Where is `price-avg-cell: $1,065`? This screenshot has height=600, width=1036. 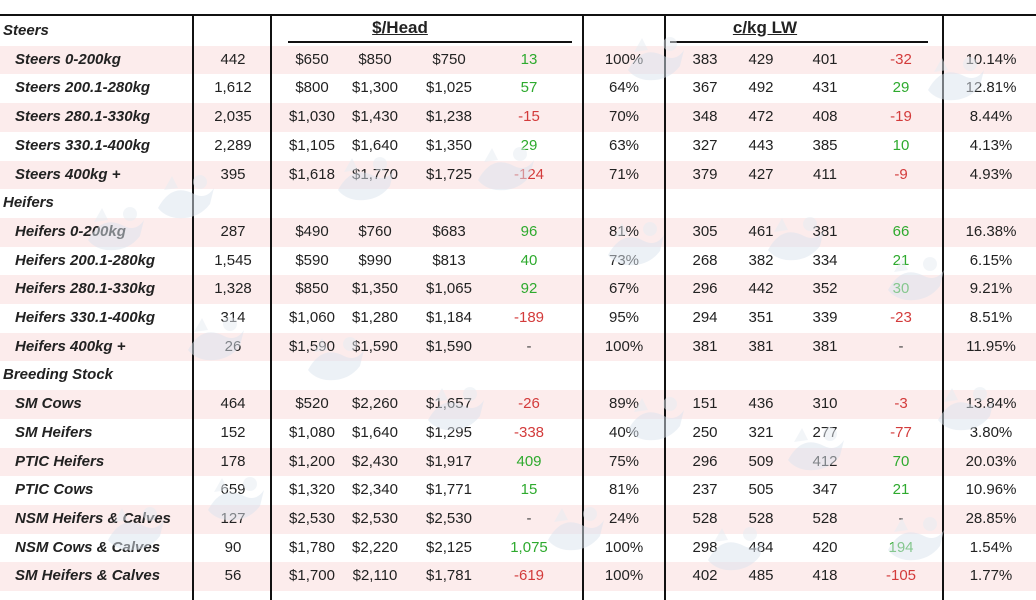
price-avg-cell: $1,065 is located at coordinates (449, 289).